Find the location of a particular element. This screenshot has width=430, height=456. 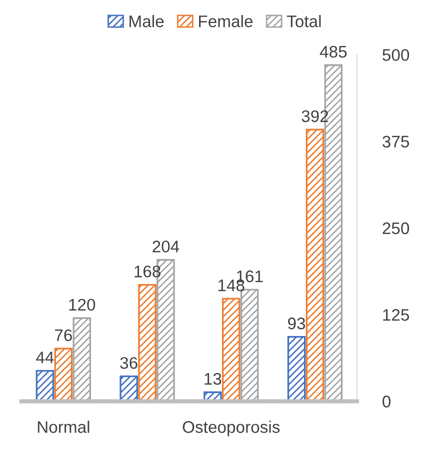

y-tick-label: 125 is located at coordinates (396, 315).